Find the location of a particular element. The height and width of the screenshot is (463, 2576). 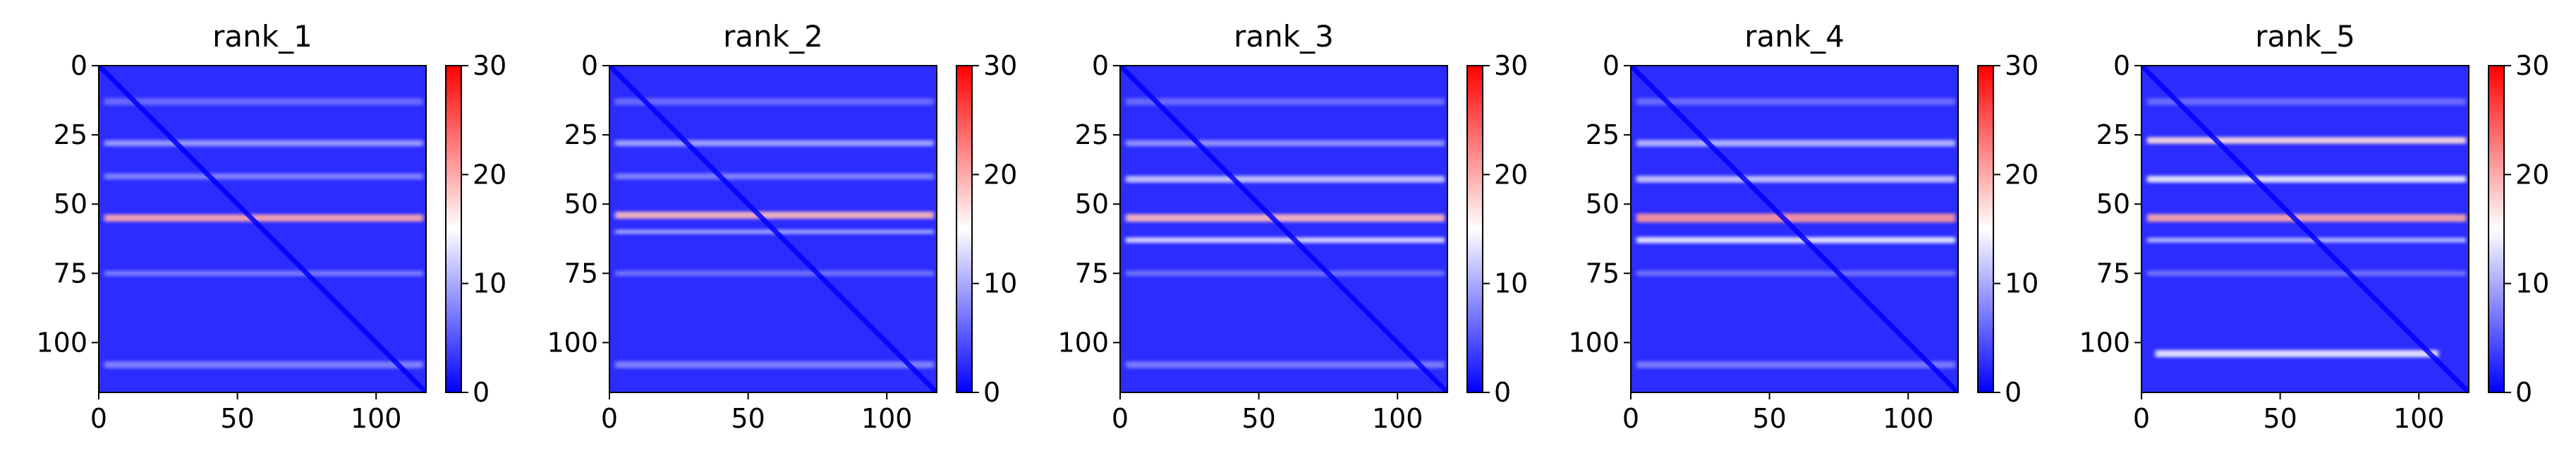

panel-title: rank_5 is located at coordinates (2305, 36).